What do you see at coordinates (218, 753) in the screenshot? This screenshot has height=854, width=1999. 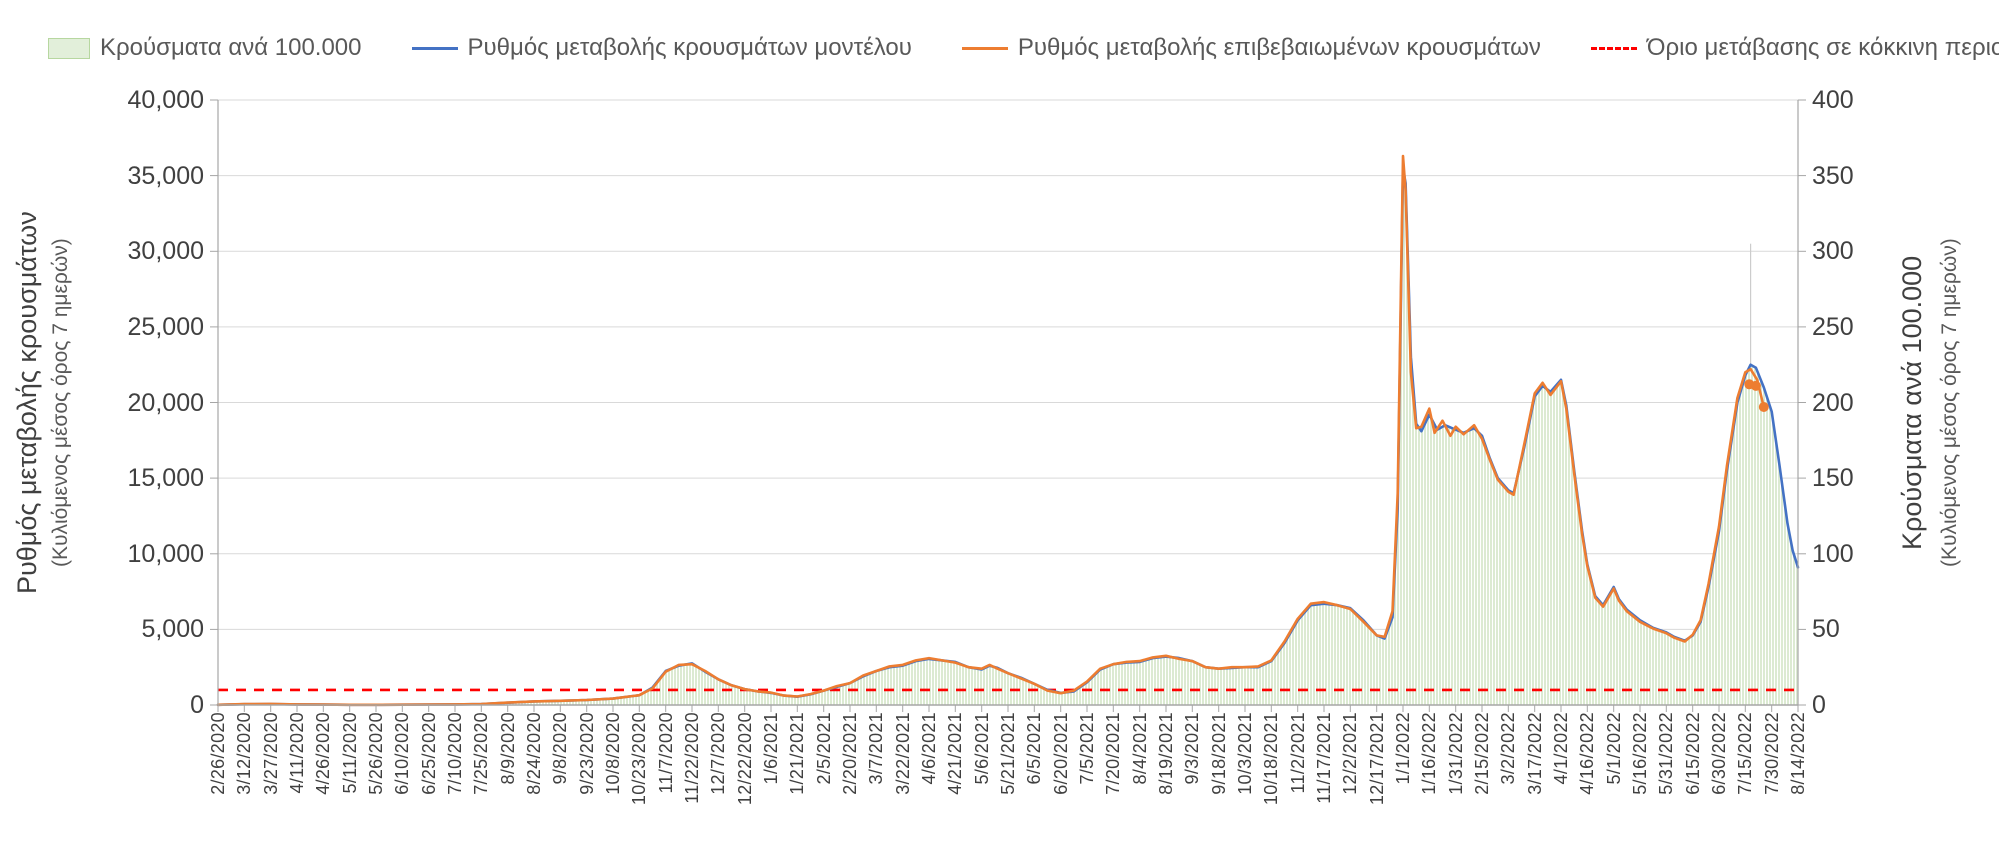 I see `x-tick-label: 2/26/2020` at bounding box center [218, 753].